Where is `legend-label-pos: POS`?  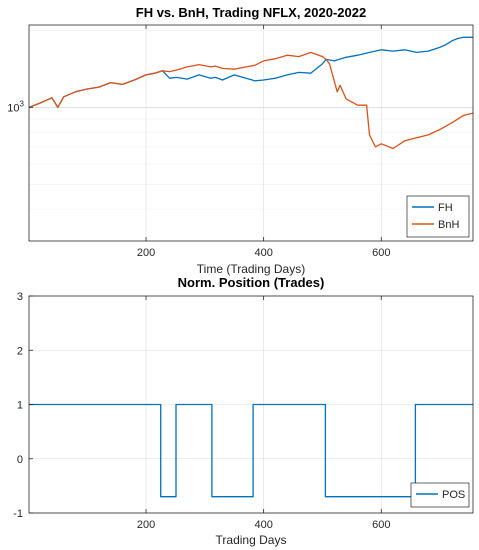 legend-label-pos: POS is located at coordinates (453, 495).